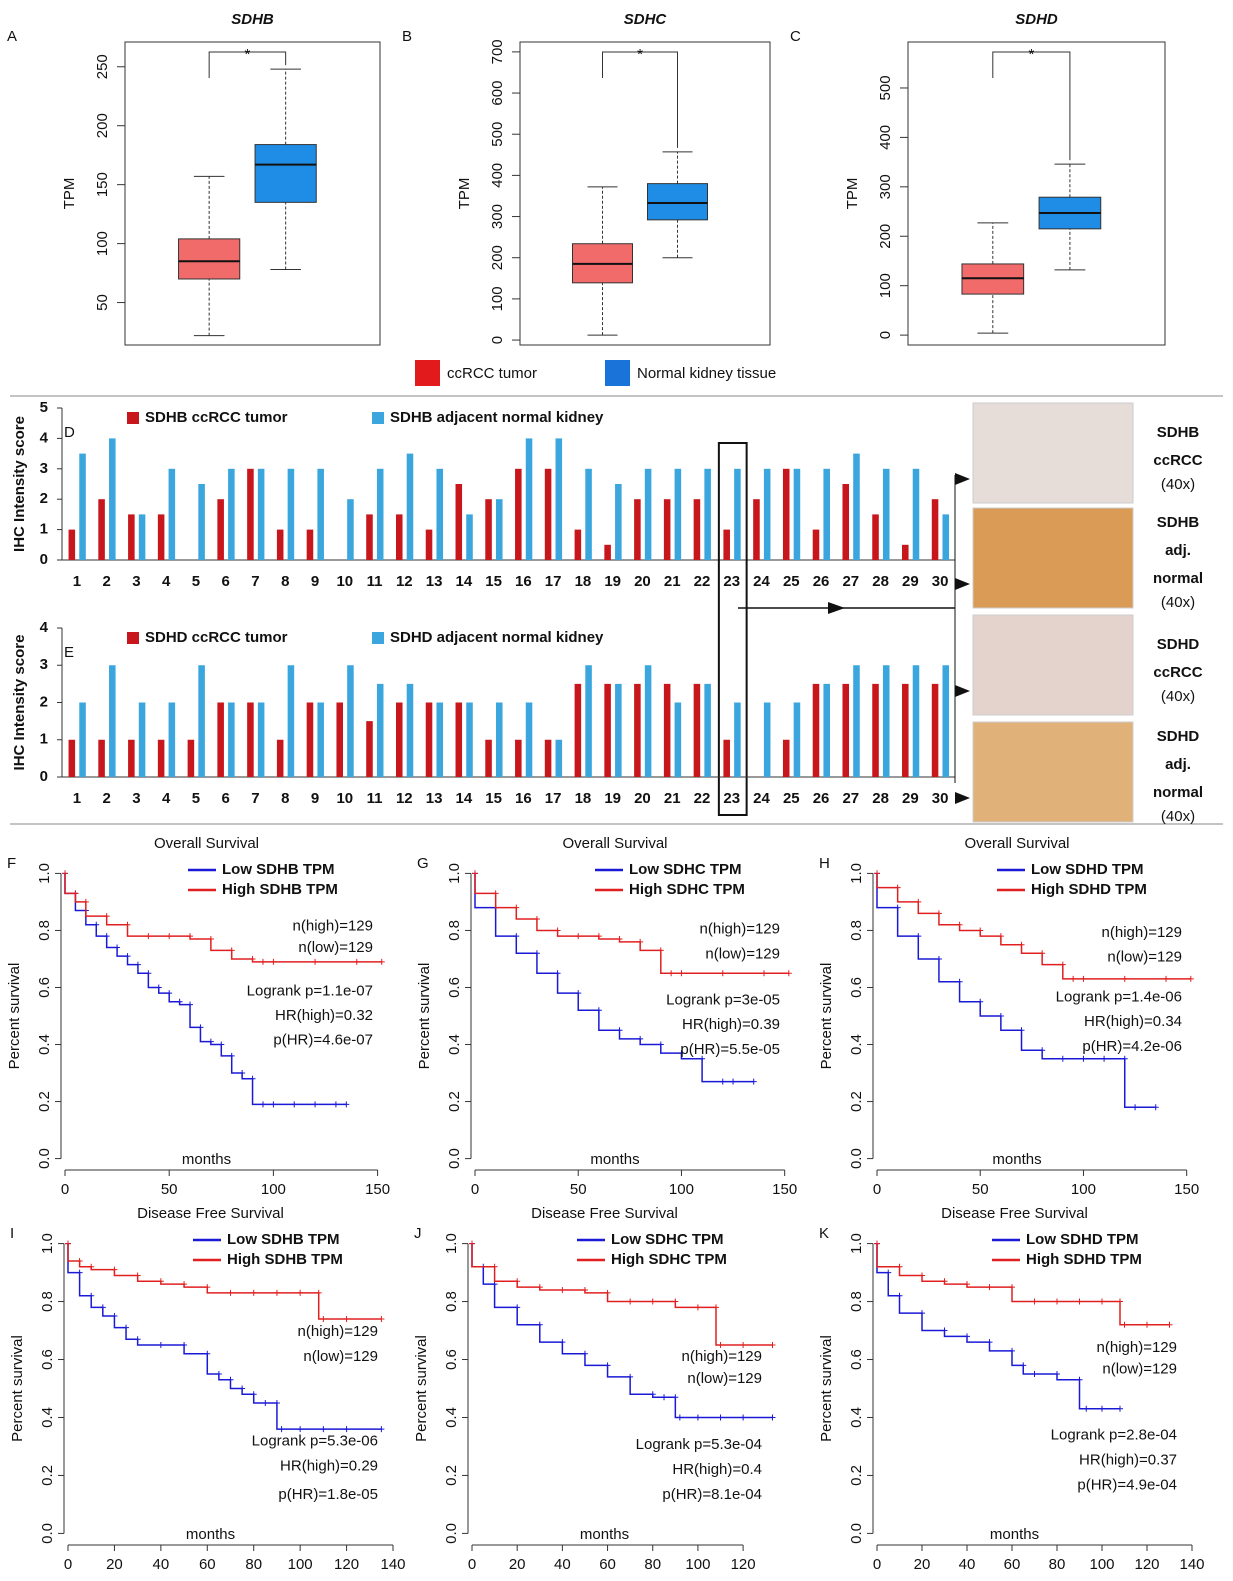 This screenshot has height=1581, width=1233. What do you see at coordinates (885, 236) in the screenshot?
I see `y-tick-label: 200` at bounding box center [885, 236].